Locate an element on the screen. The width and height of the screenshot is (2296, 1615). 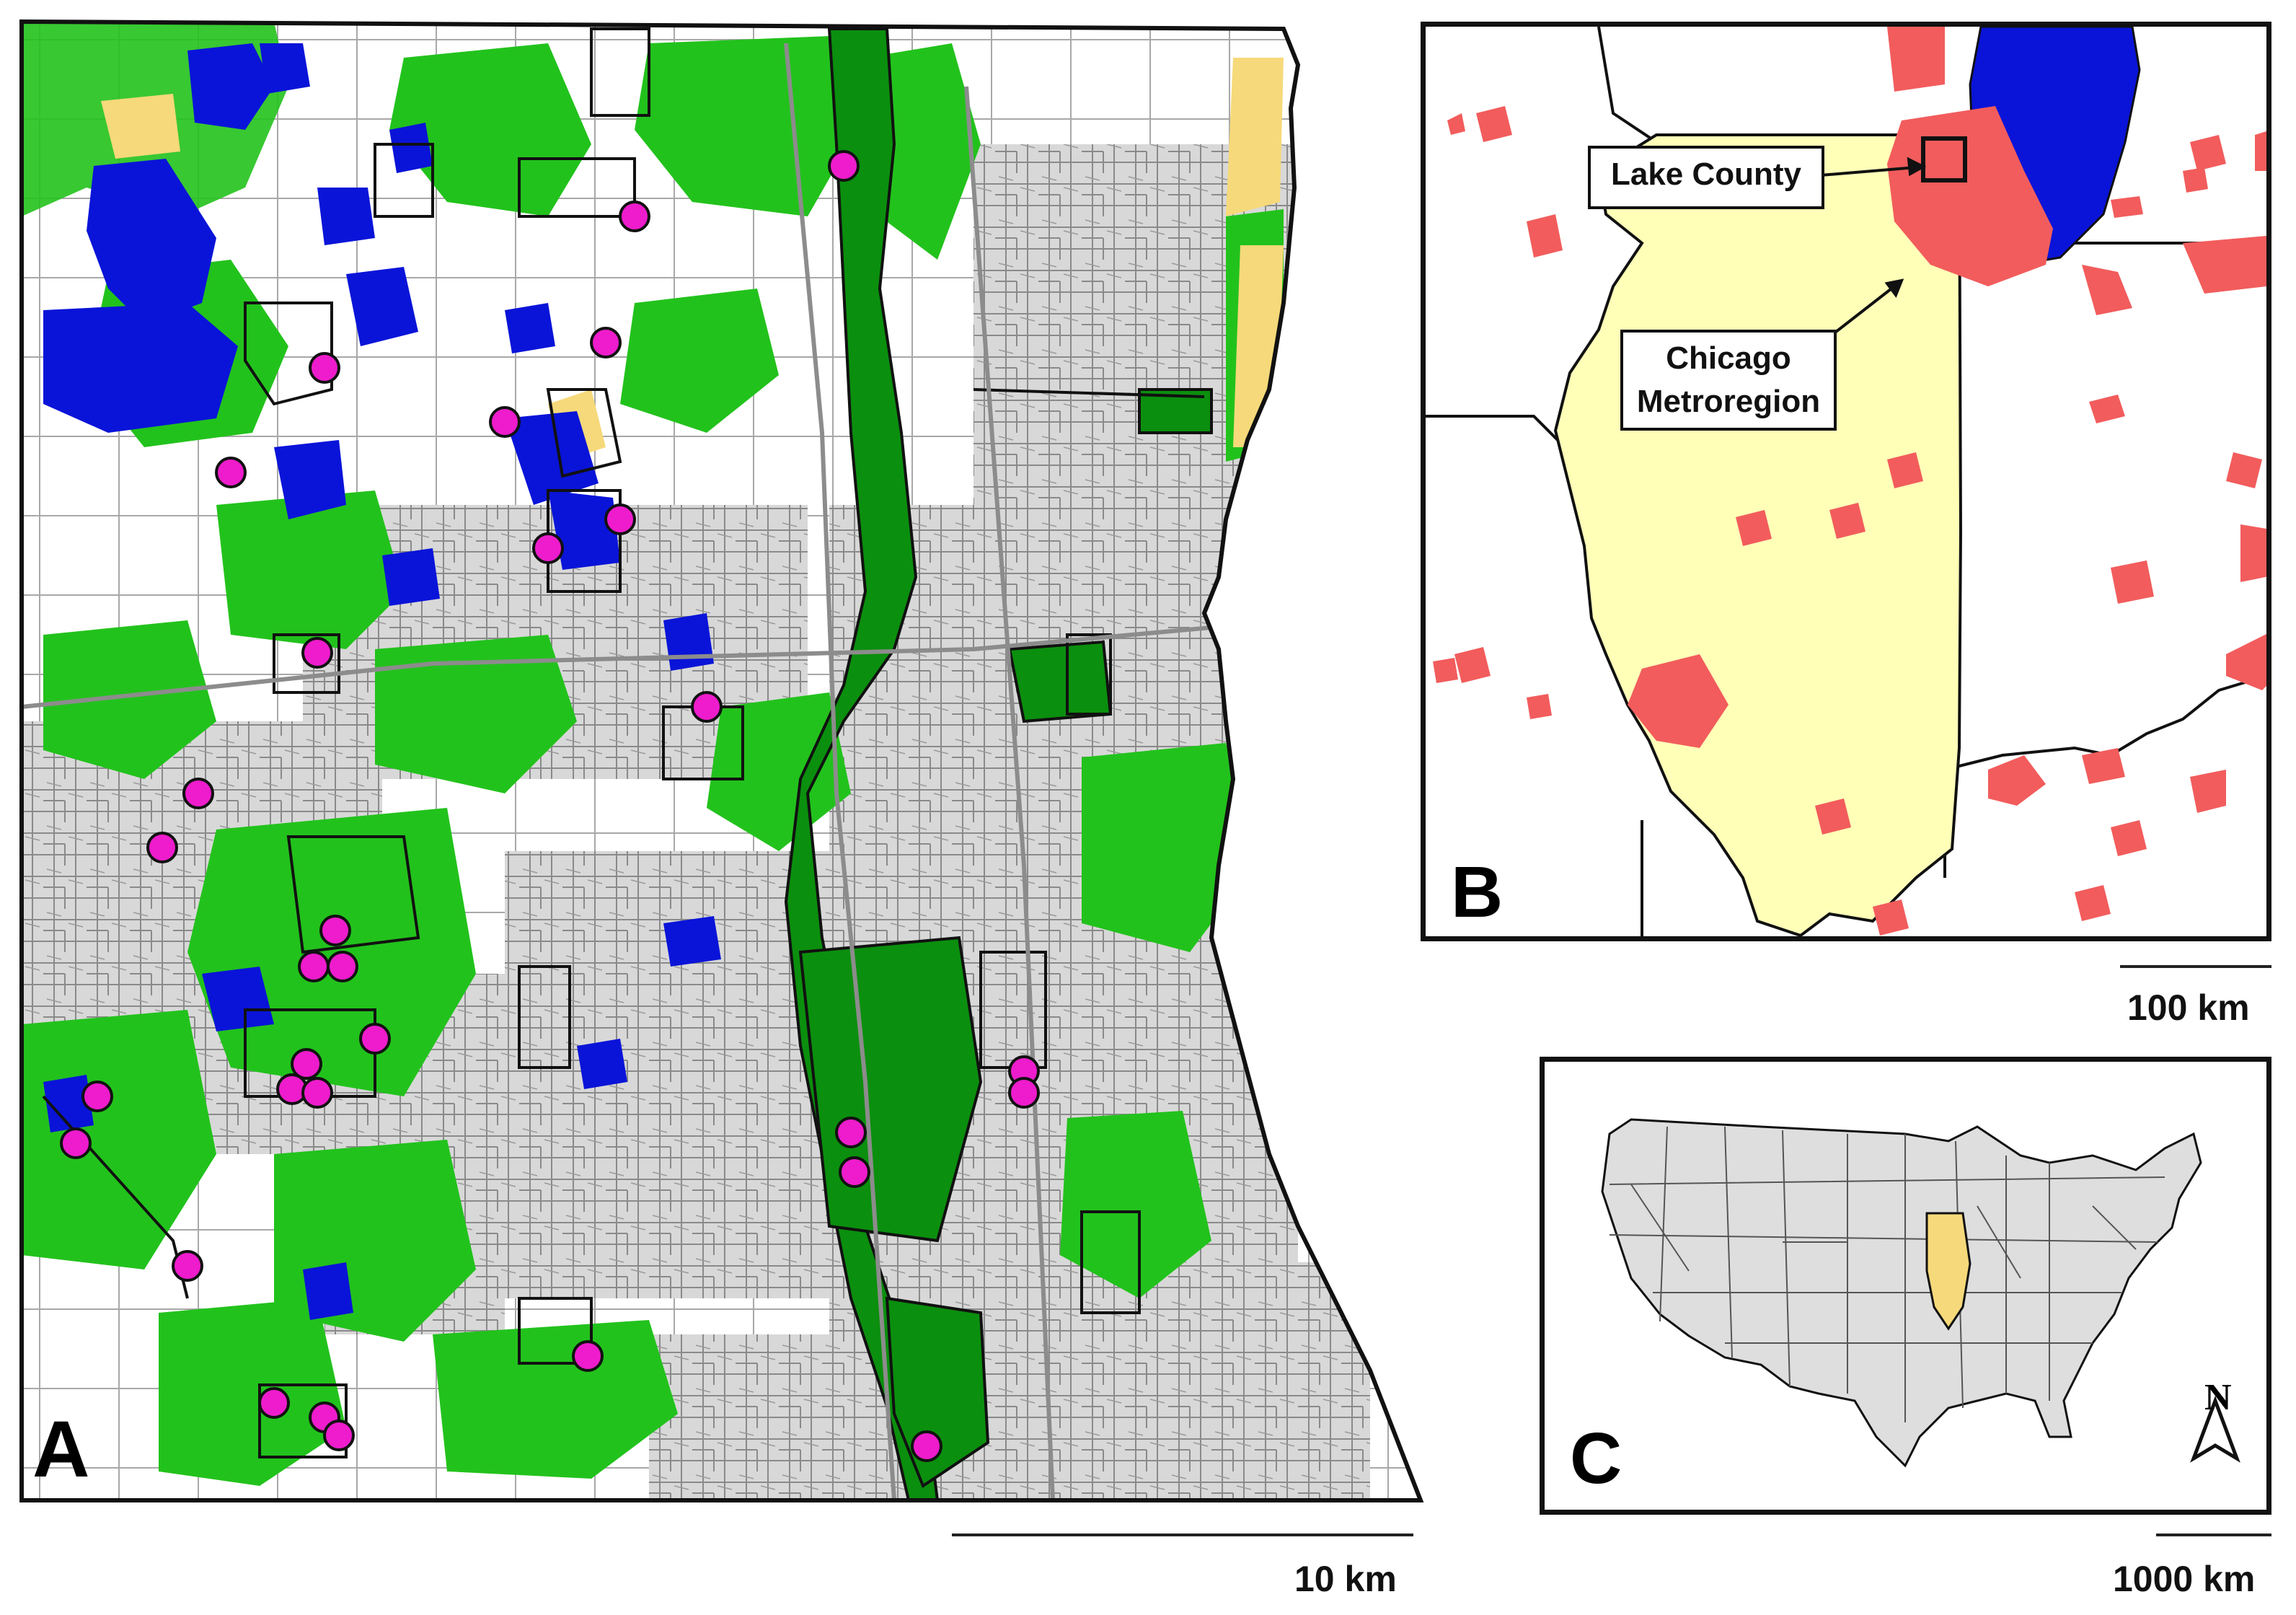
panel-c-scale-label: 1000 km is located at coordinates (2184, 1579).